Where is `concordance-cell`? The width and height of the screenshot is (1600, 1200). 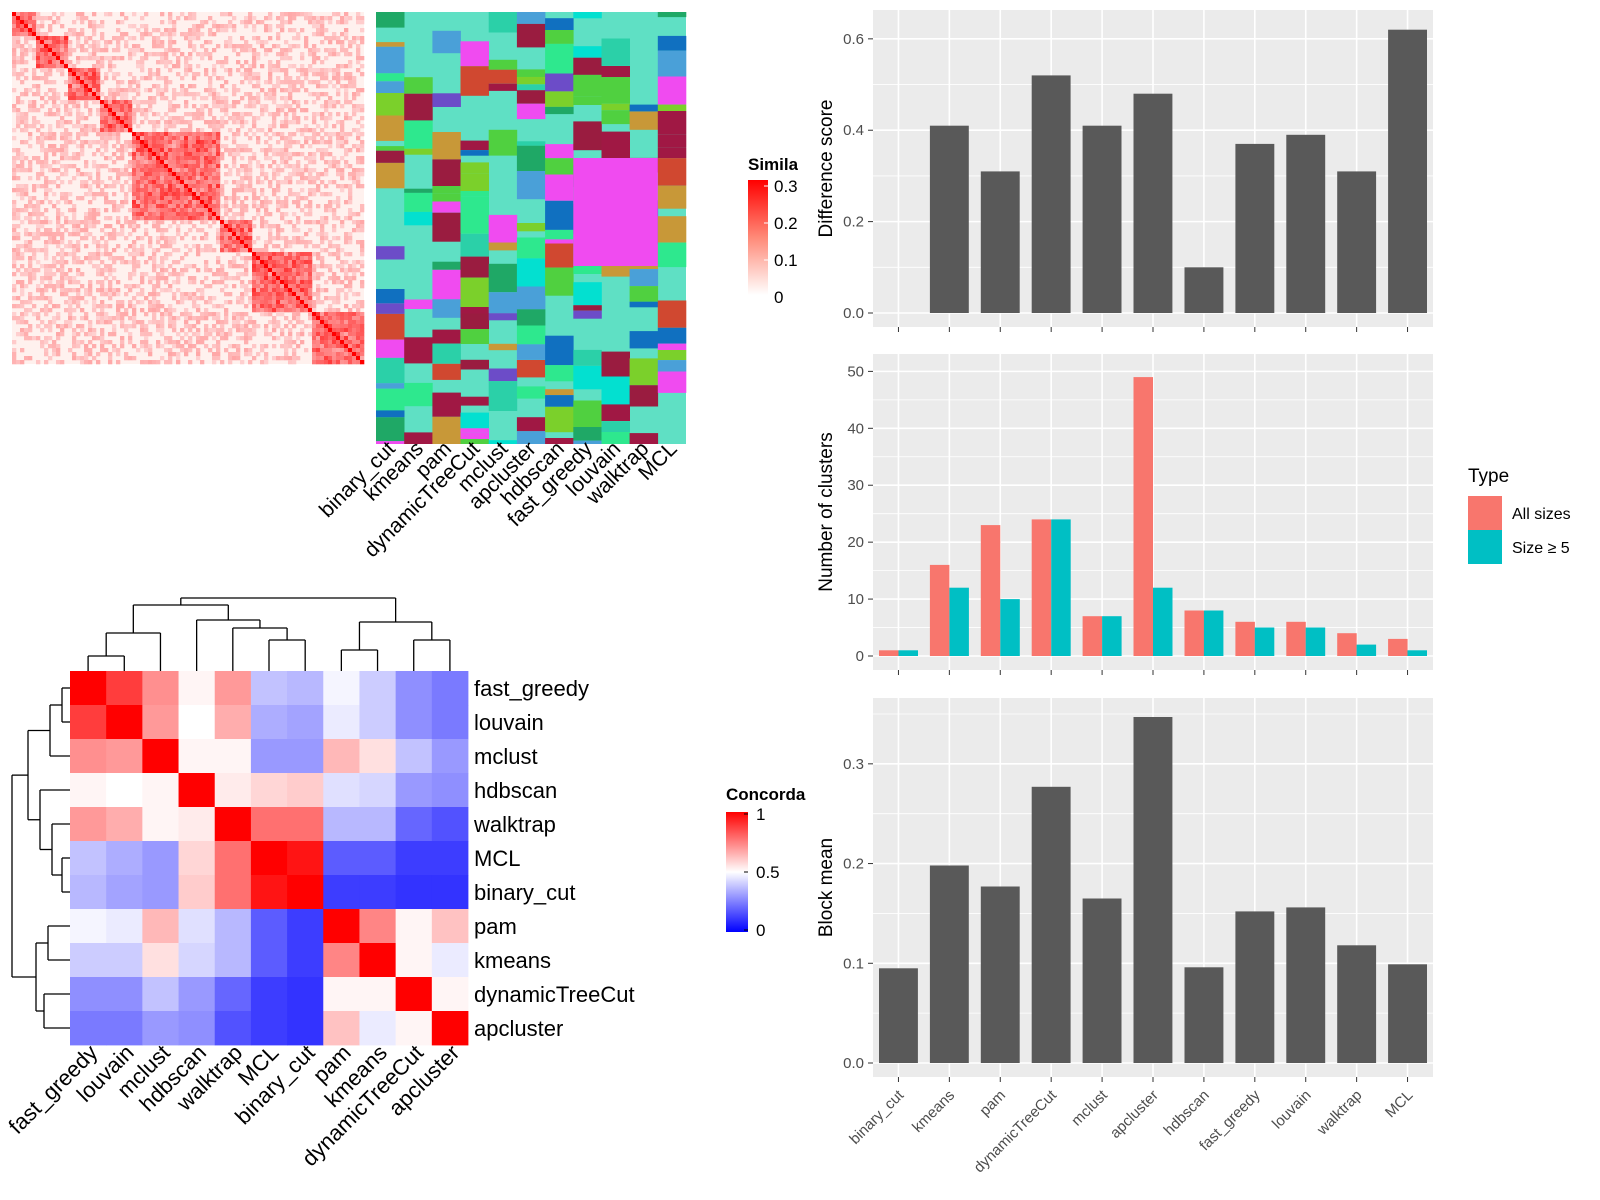
concordance-cell is located at coordinates (197, 994).